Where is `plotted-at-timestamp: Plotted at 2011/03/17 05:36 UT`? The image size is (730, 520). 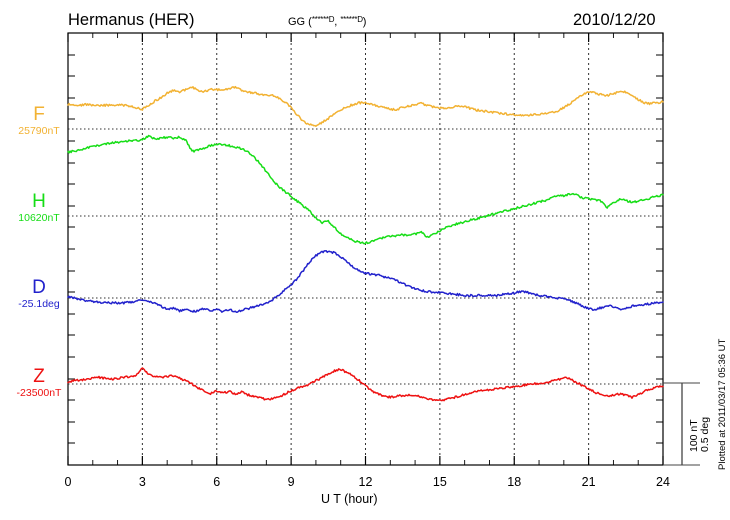 plotted-at-timestamp: Plotted at 2011/03/17 05:36 UT is located at coordinates (722, 404).